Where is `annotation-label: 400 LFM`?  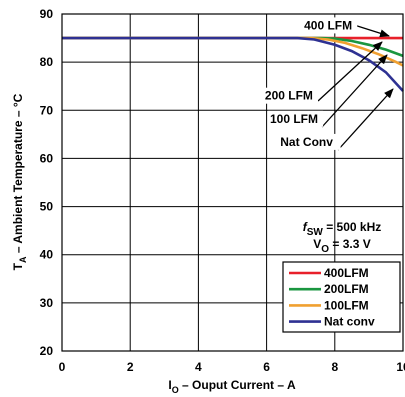 annotation-label: 400 LFM is located at coordinates (328, 25).